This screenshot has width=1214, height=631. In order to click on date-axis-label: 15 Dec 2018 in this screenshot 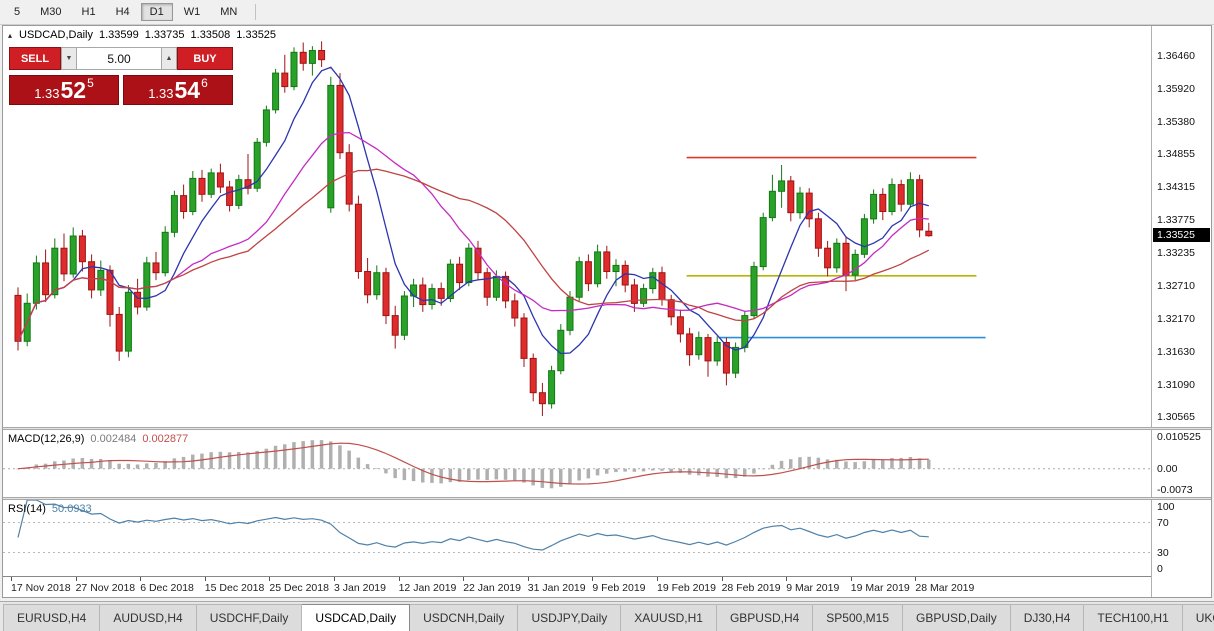, I will do `click(234, 588)`.